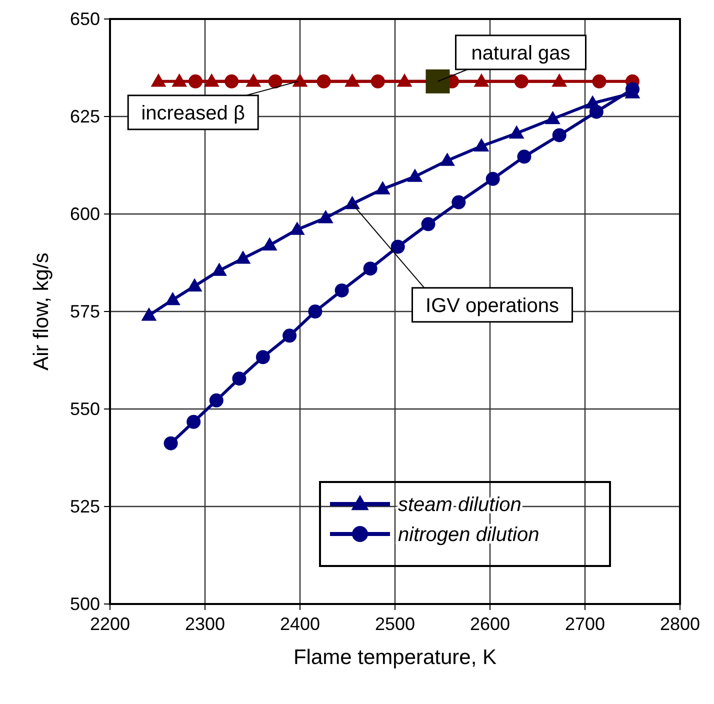 The image size is (714, 704). What do you see at coordinates (395, 624) in the screenshot?
I see `x-tick-label: 2500` at bounding box center [395, 624].